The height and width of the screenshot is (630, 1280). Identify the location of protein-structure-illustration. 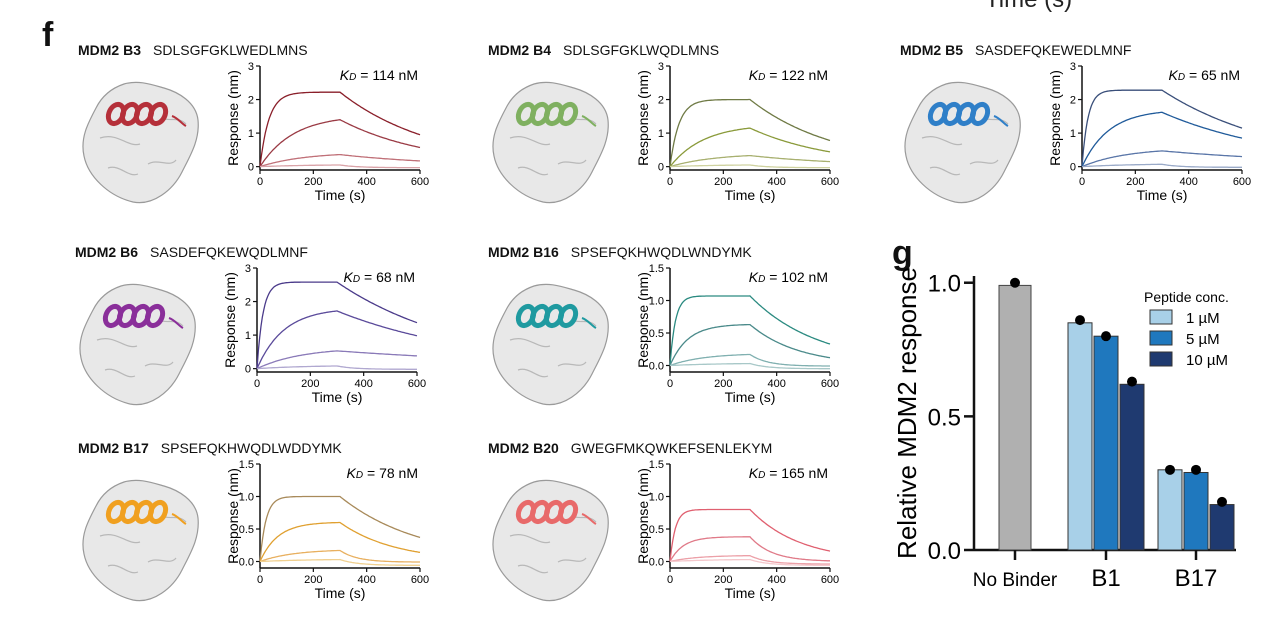
(550, 142).